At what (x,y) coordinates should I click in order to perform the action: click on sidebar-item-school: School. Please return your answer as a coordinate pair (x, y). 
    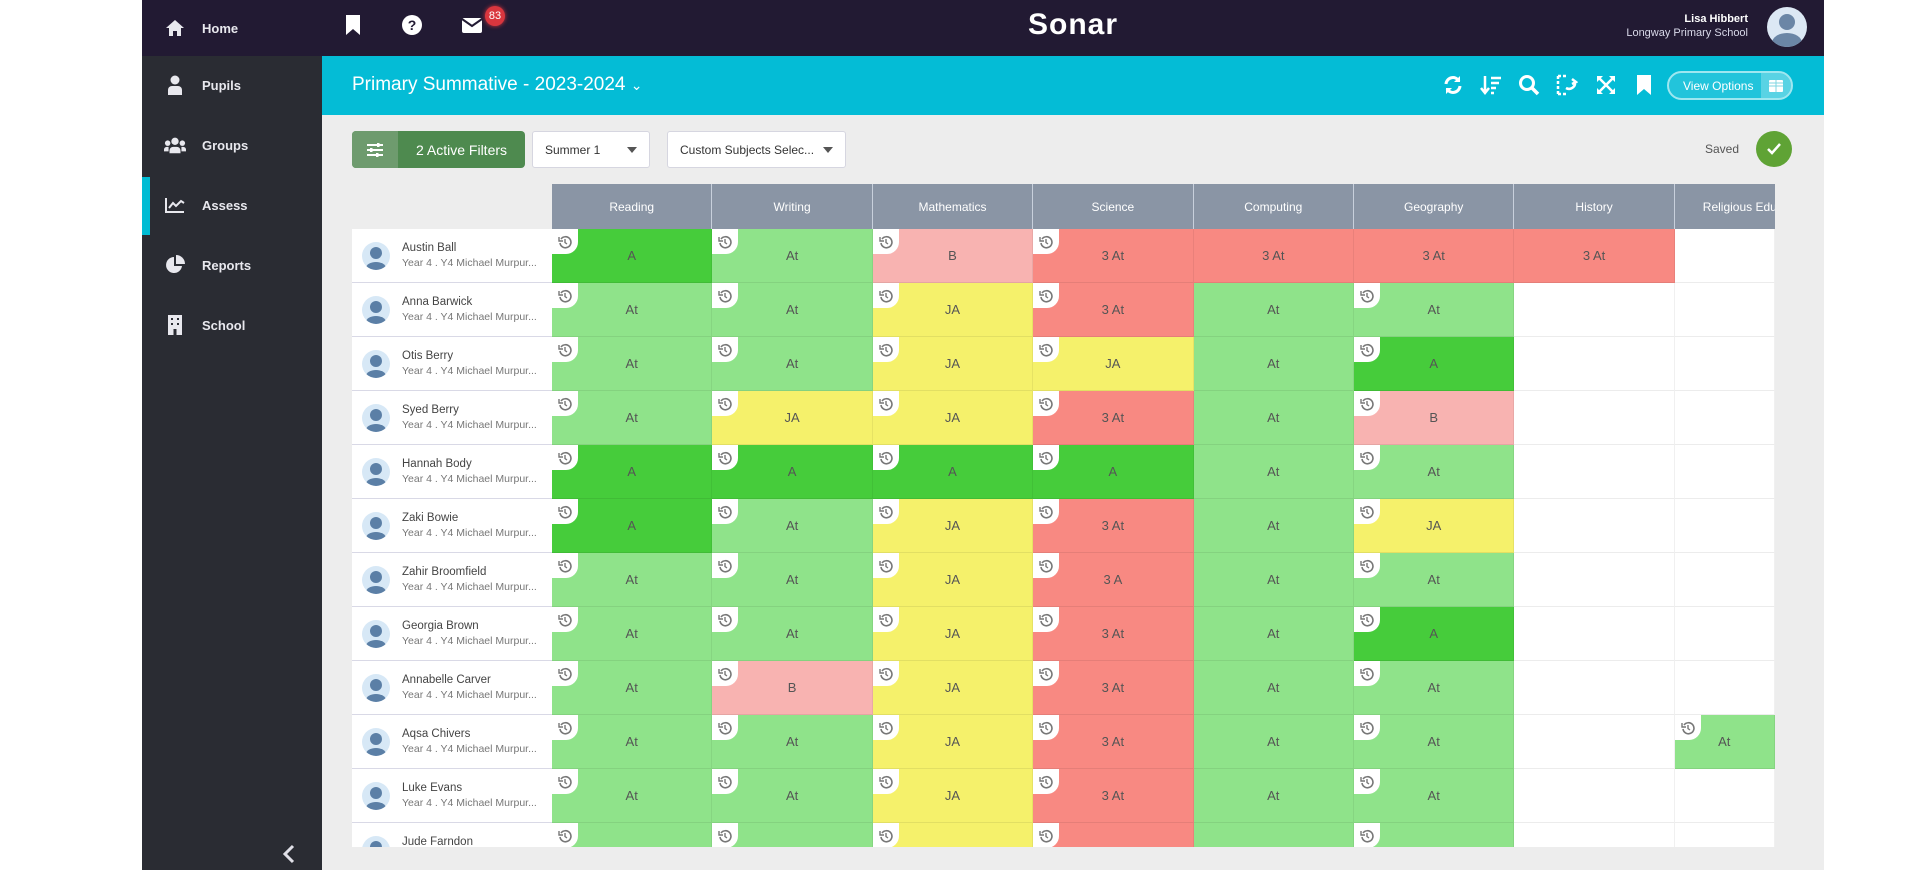
    Looking at the image, I should click on (232, 325).